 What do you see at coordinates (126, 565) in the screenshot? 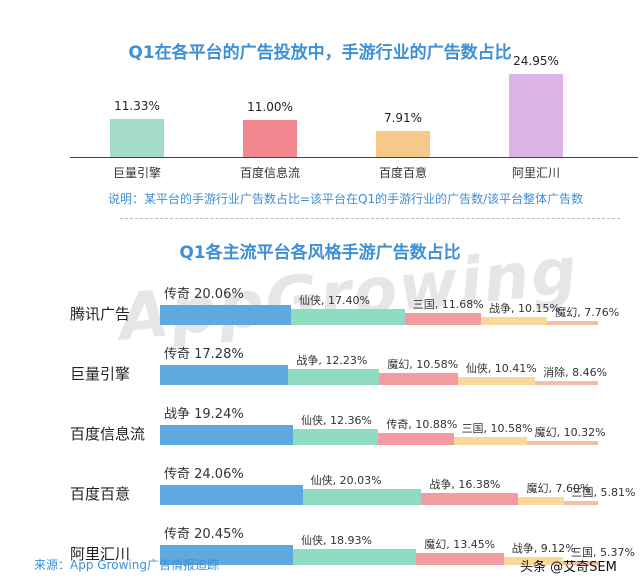
I see `source-note: 来源：App Growing广告情报追踪` at bounding box center [126, 565].